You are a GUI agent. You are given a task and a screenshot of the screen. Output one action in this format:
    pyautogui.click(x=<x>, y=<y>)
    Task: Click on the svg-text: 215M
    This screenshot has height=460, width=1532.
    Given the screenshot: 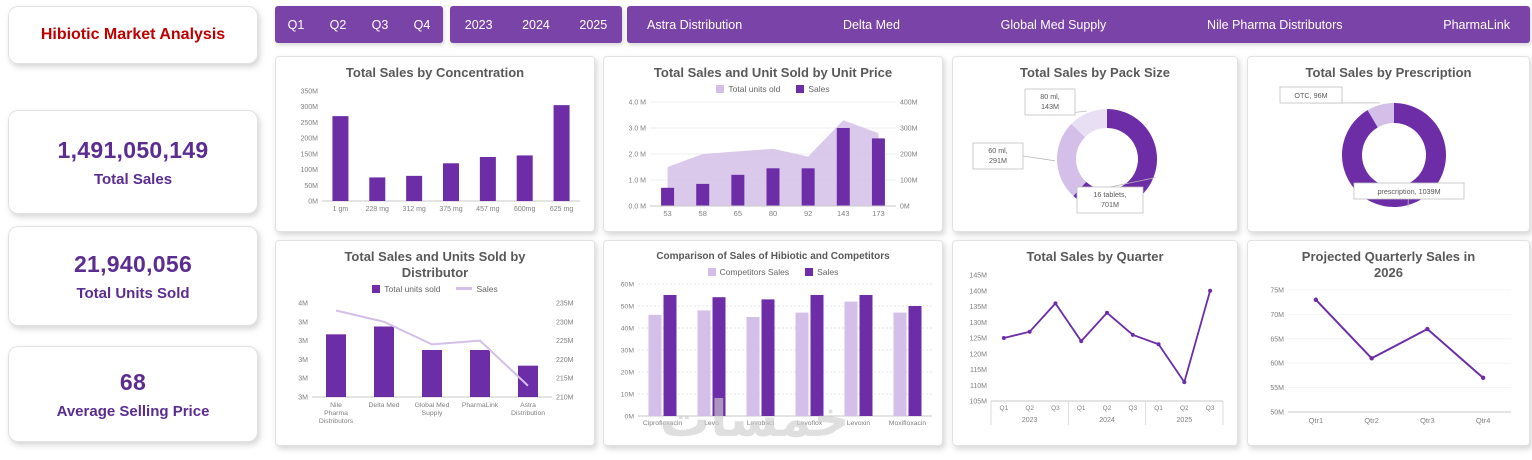 What is the action you would take?
    pyautogui.click(x=565, y=379)
    